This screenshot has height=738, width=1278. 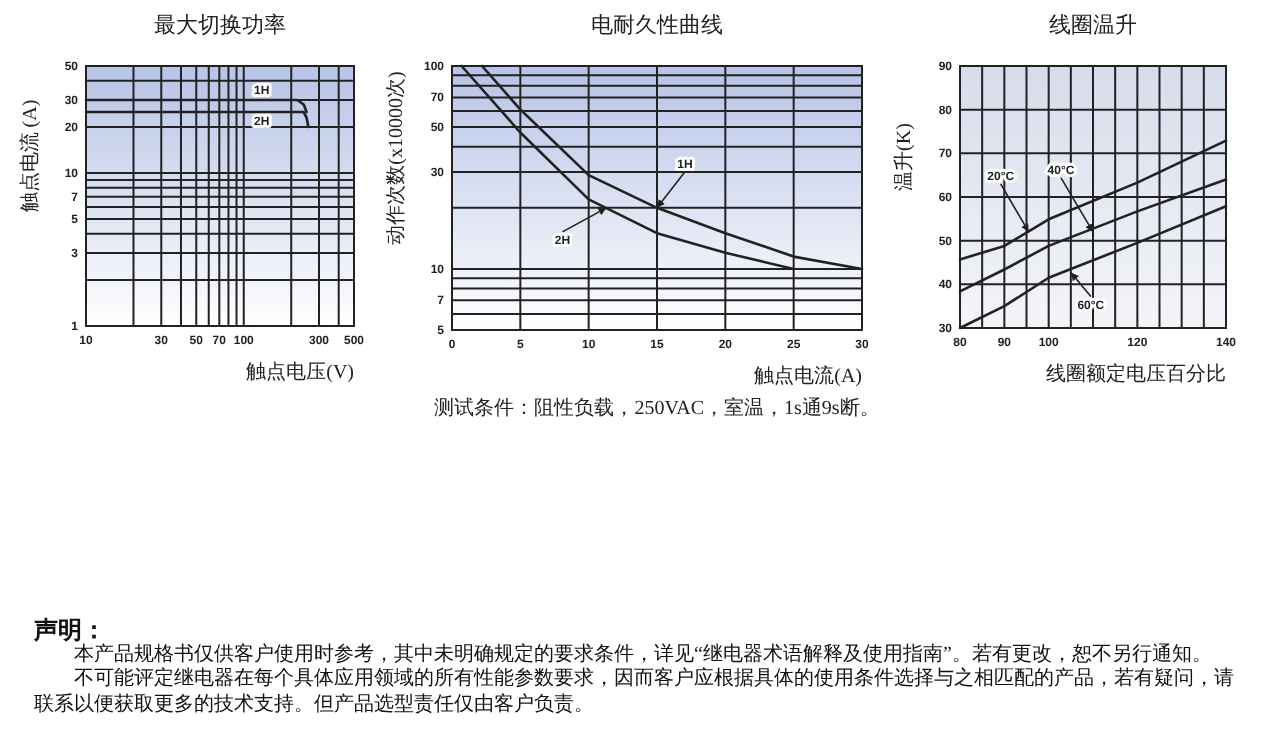 What do you see at coordinates (643, 655) in the screenshot?
I see `text: 本产品规格书仅供客户使用时参考，其中未明确规定的要求条件，详见“继电器术语解释及使用指南”。若有更改，恕不另行通知。` at bounding box center [643, 655].